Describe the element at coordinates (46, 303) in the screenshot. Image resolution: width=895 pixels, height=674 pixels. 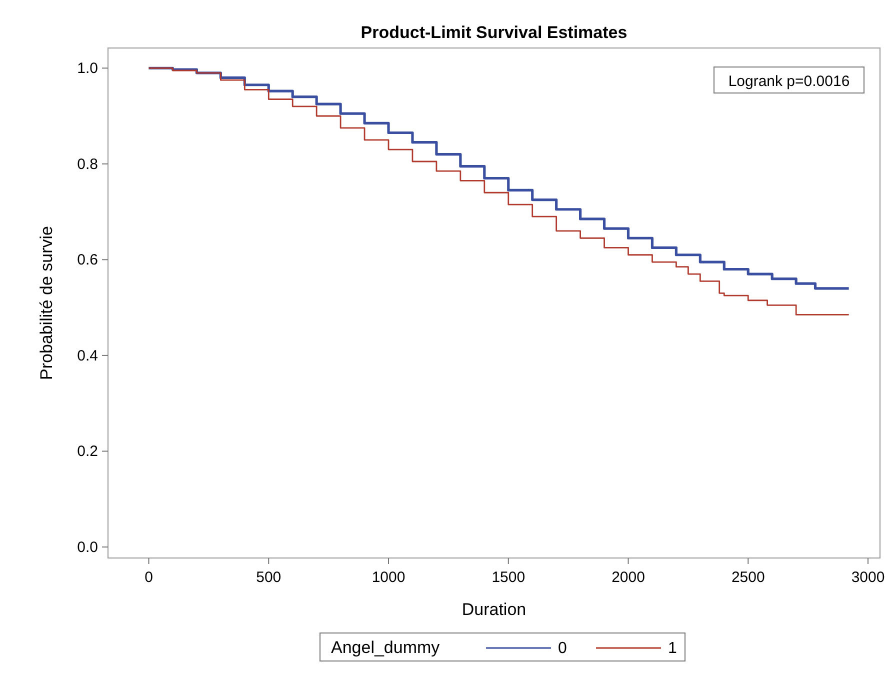
I see `y-axis-title: Probabilité de survie` at that location.